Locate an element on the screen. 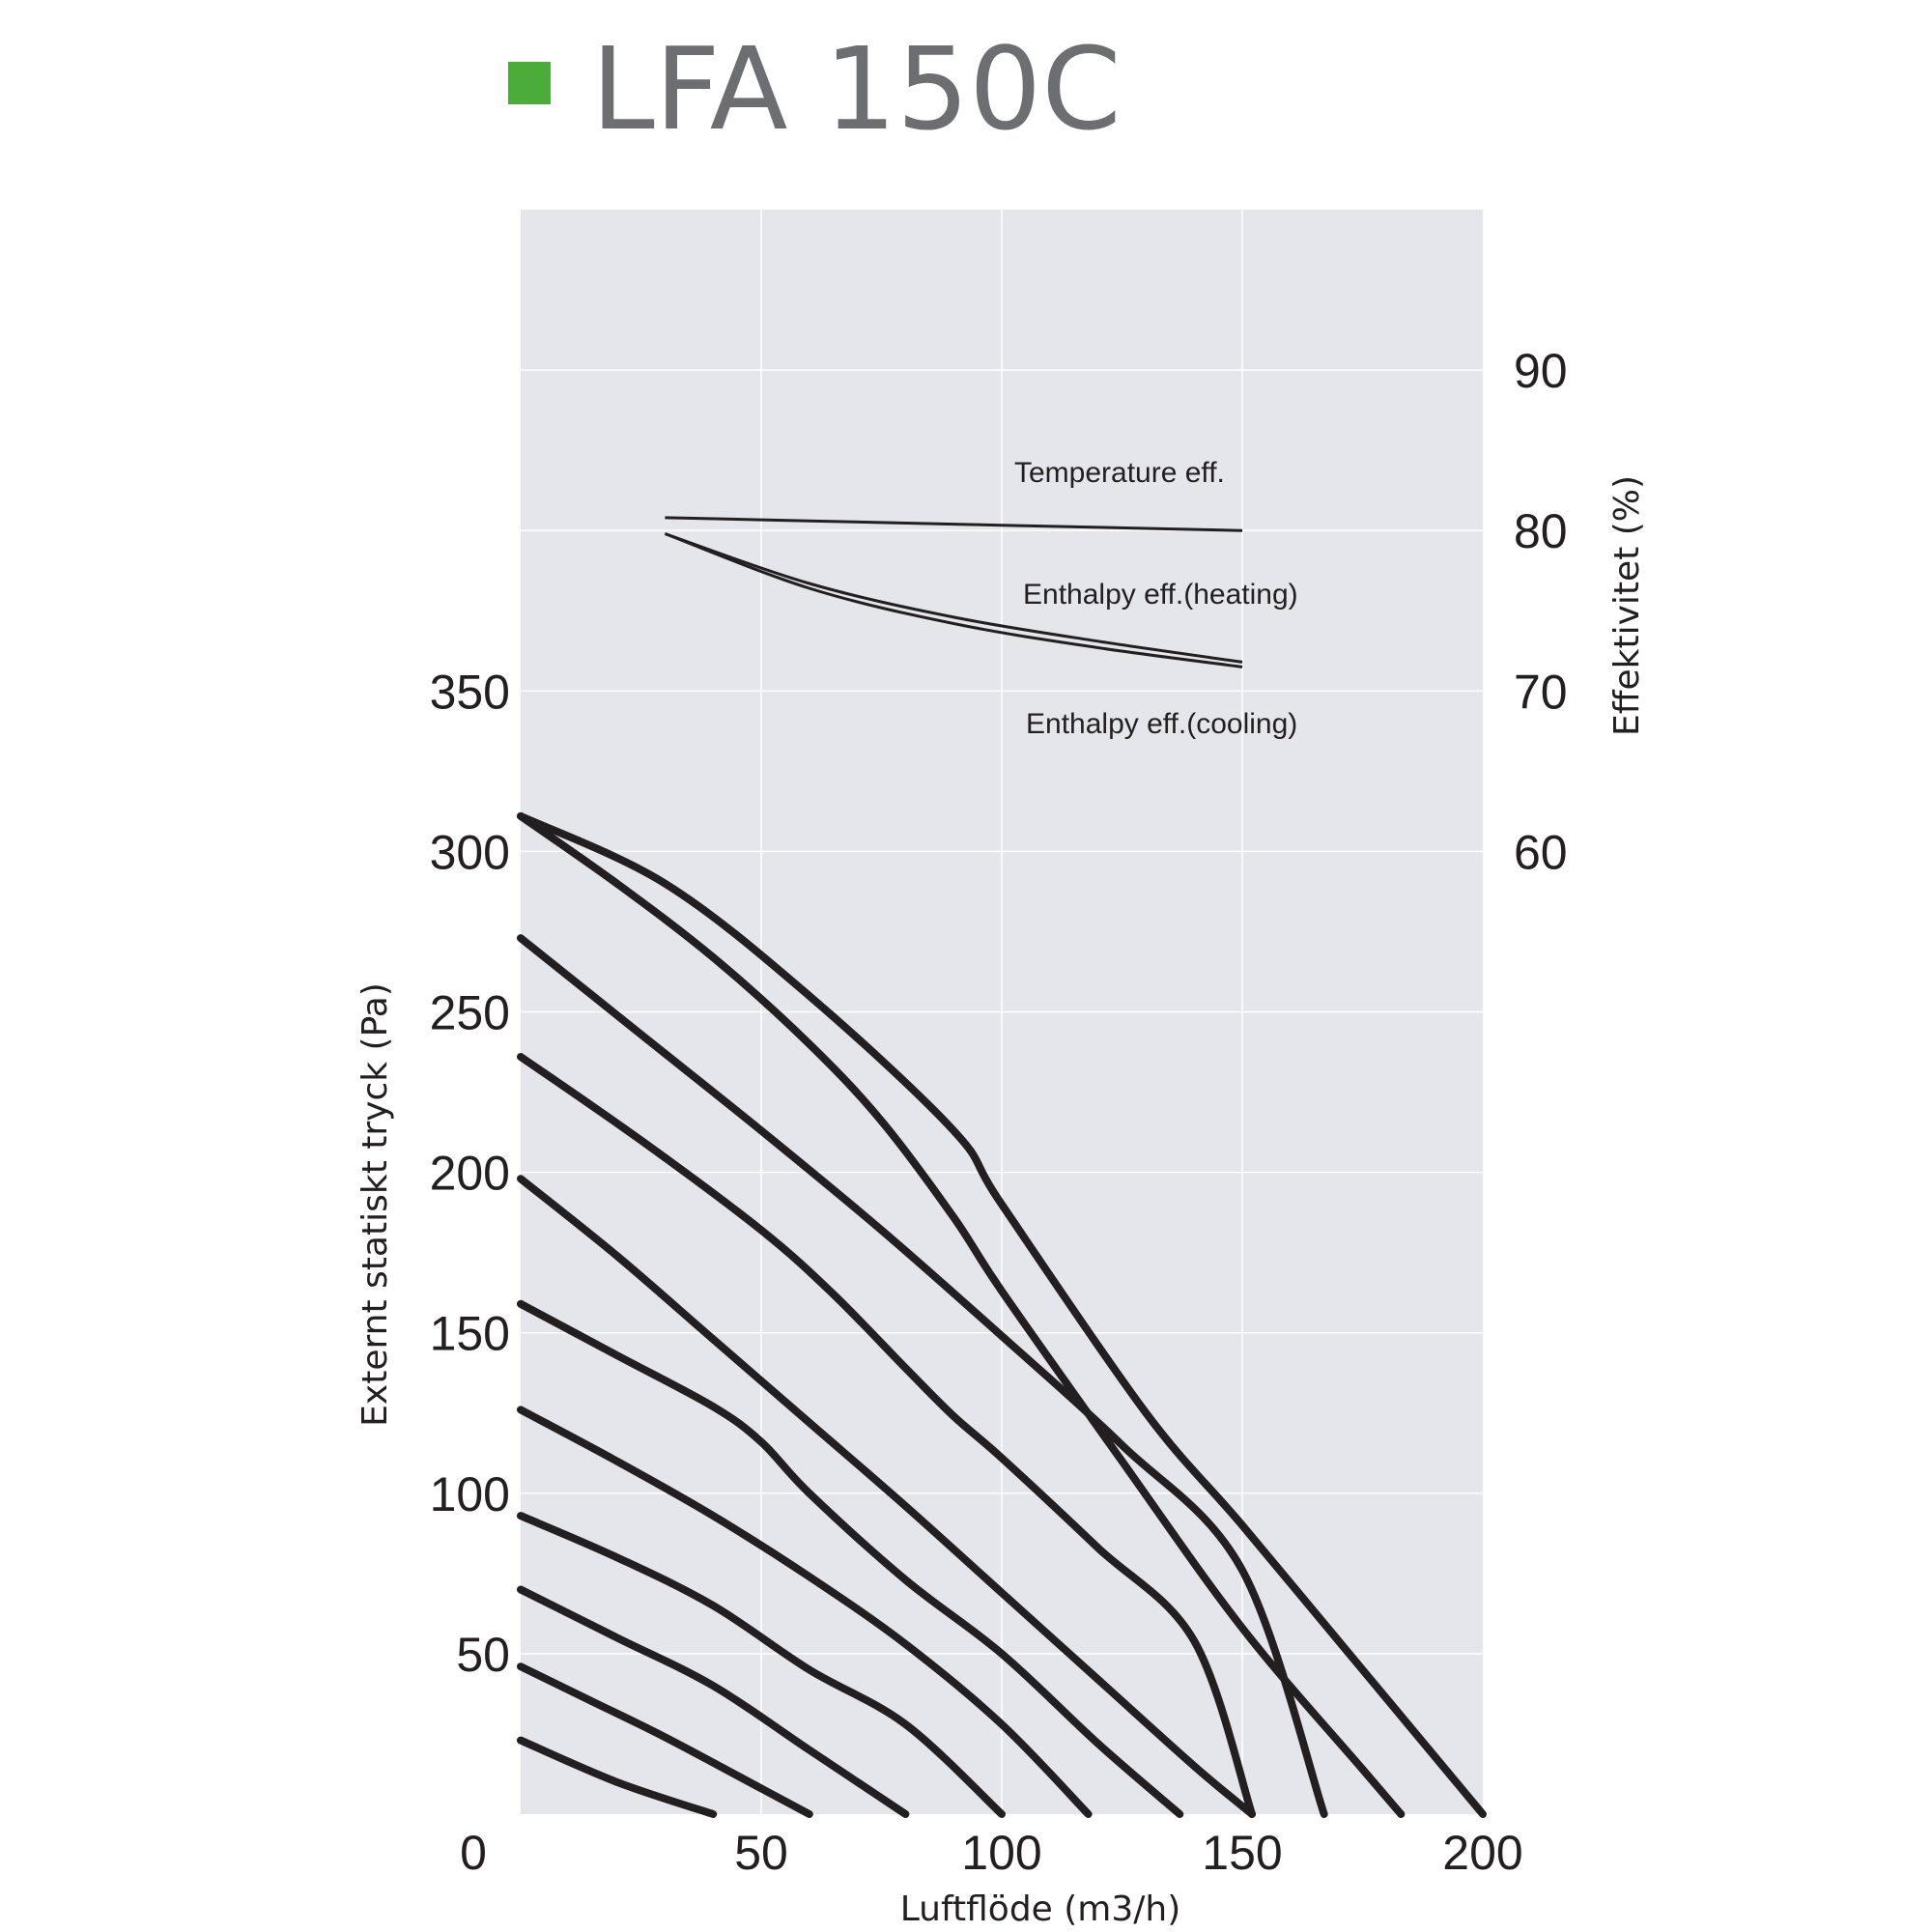 This screenshot has width=1932, height=1932. y2-axis-title: Effektivitet (%) is located at coordinates (1627, 605).